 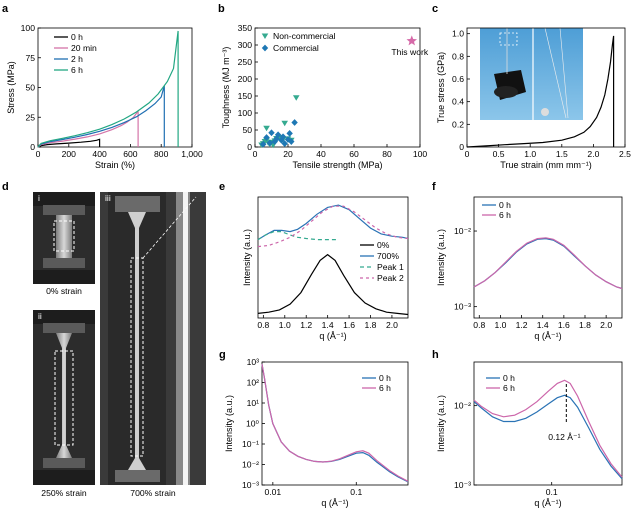 I want to click on y-tick-label: 10², so click(x=253, y=383).